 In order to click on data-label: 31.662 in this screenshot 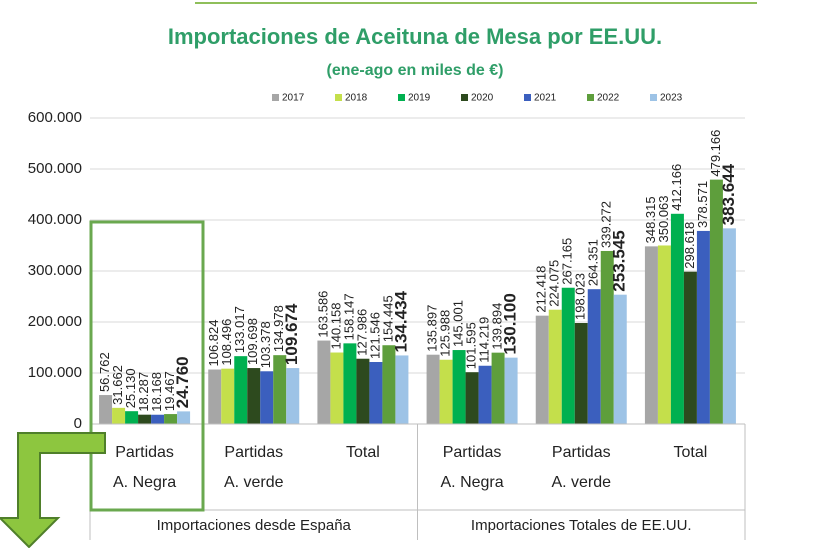, I will do `click(117, 385)`.